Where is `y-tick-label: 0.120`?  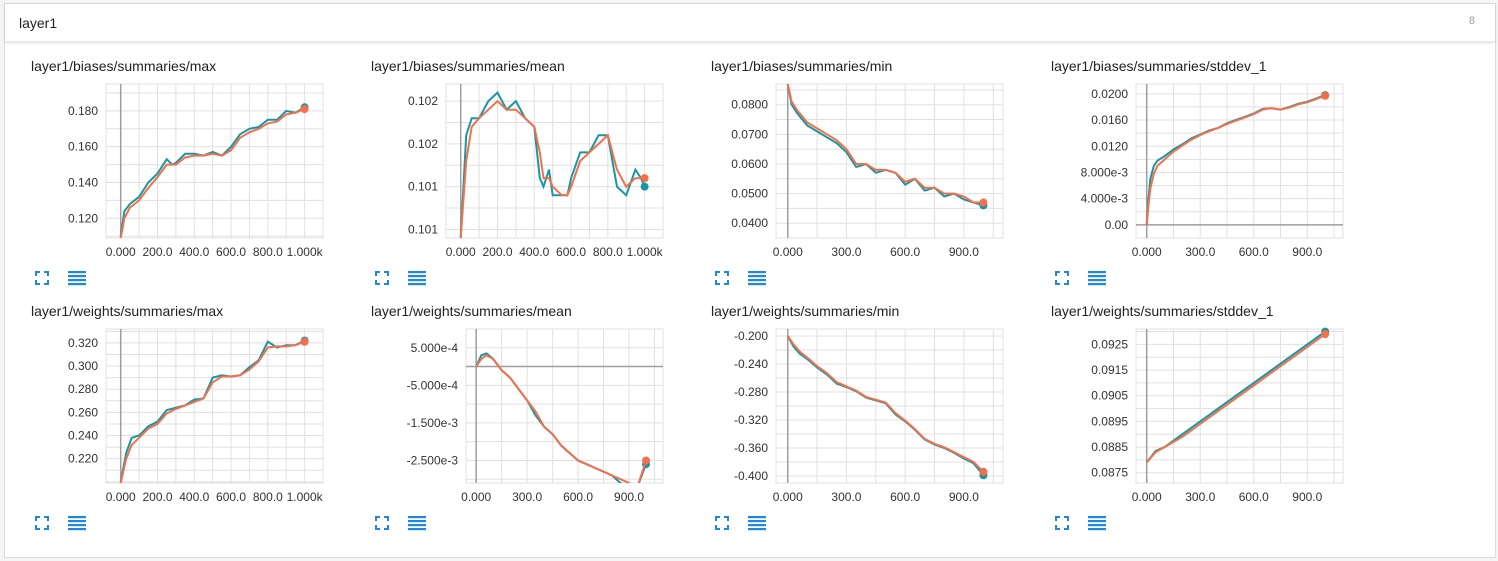
y-tick-label: 0.120 is located at coordinates (83, 218).